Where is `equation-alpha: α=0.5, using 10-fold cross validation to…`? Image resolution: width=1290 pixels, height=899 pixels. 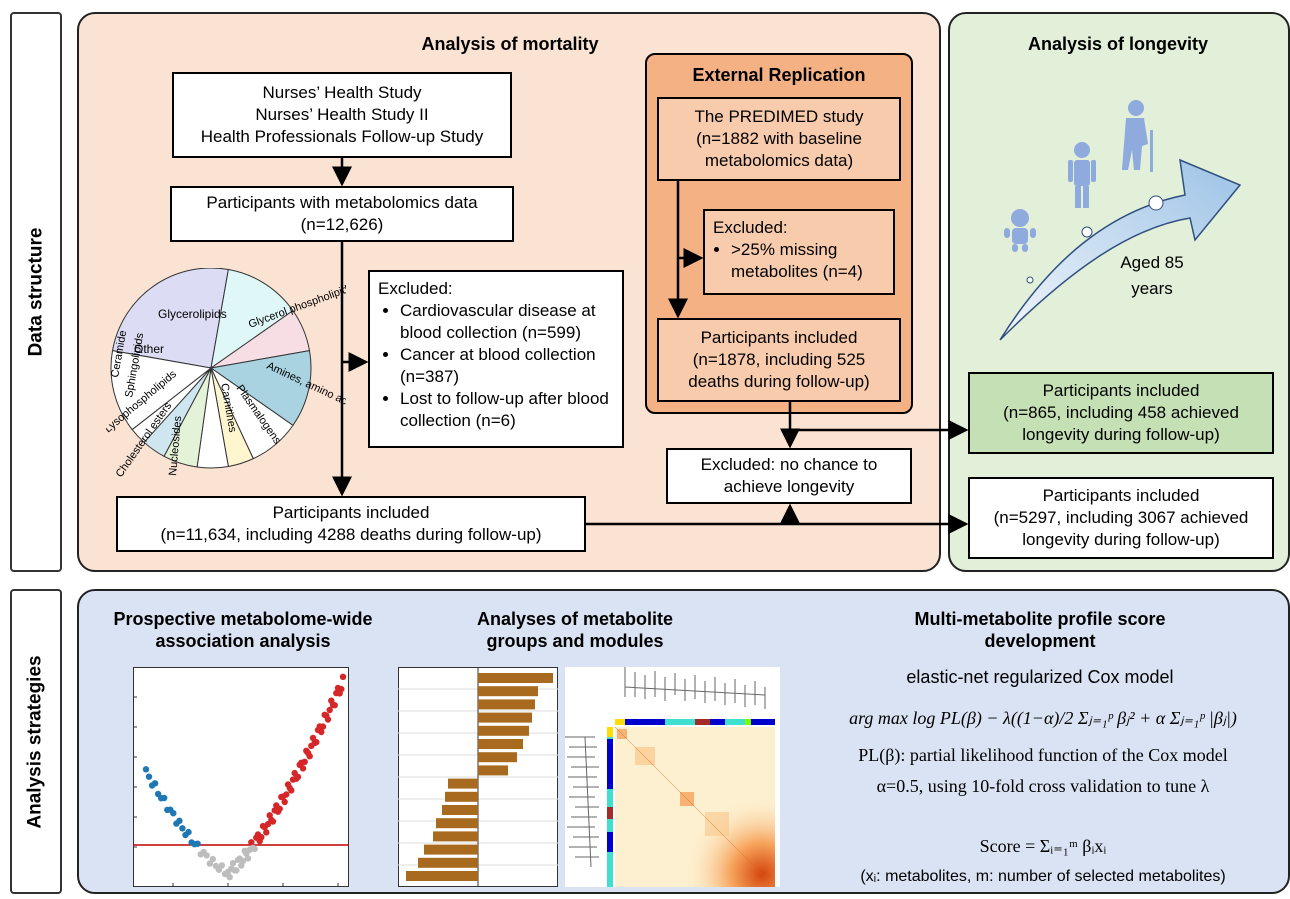 equation-alpha: α=0.5, using 10-fold cross validation to… is located at coordinates (1043, 786).